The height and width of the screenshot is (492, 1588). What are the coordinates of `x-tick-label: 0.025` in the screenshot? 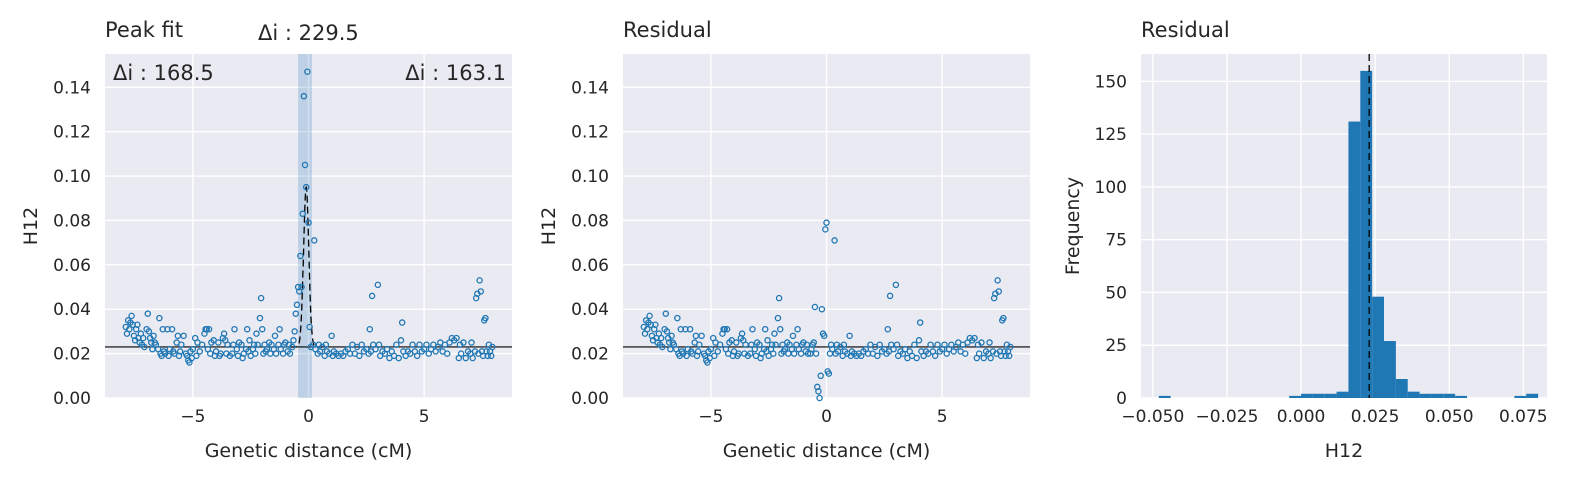 It's located at (1375, 417).